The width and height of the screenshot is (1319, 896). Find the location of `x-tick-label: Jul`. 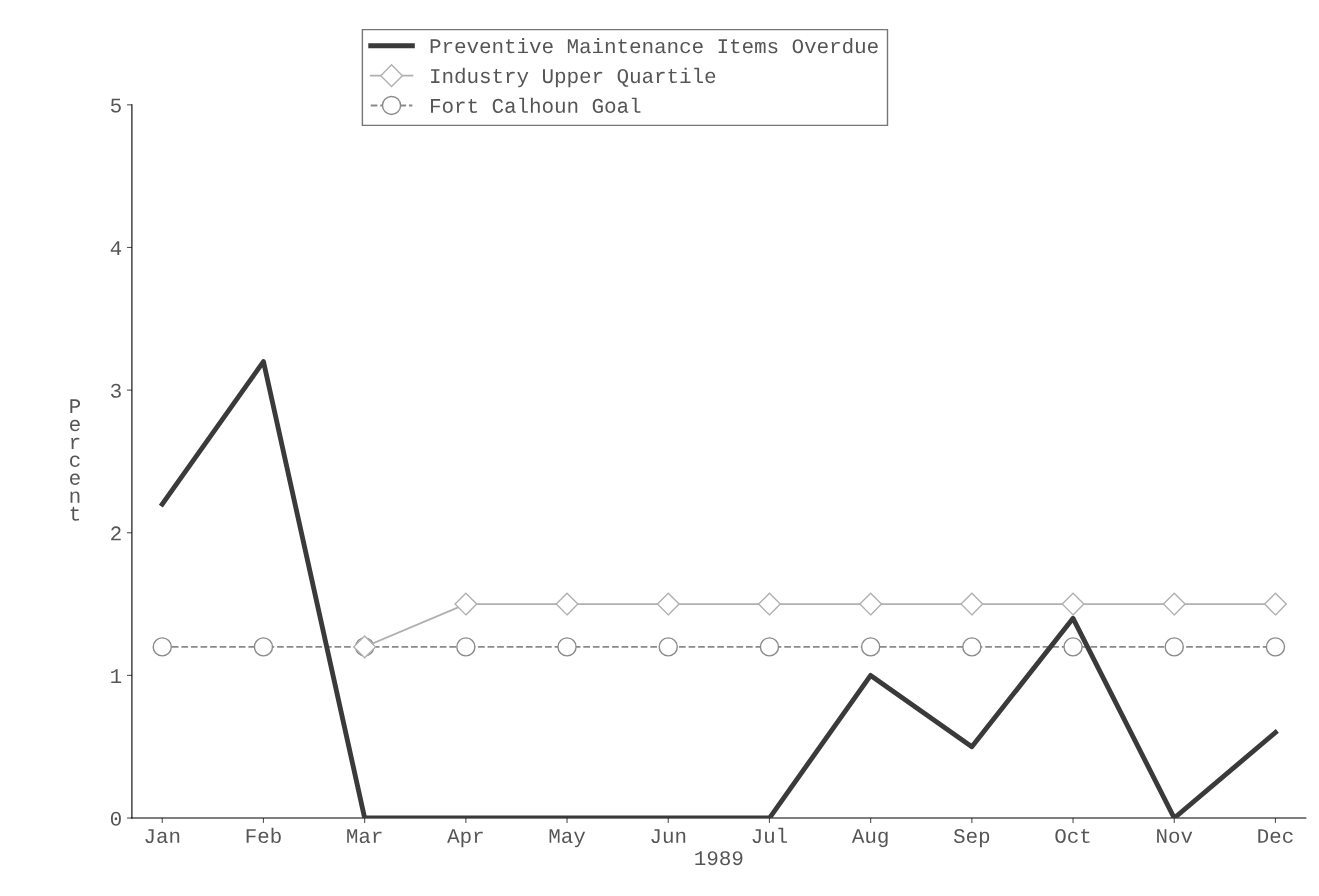

x-tick-label: Jul is located at coordinates (770, 835).